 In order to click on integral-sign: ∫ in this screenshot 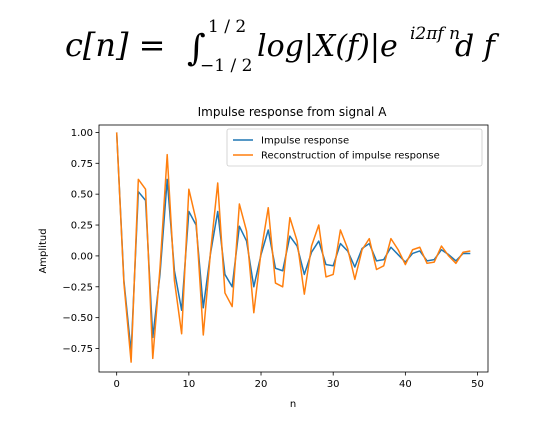, I will do `click(196, 48)`.